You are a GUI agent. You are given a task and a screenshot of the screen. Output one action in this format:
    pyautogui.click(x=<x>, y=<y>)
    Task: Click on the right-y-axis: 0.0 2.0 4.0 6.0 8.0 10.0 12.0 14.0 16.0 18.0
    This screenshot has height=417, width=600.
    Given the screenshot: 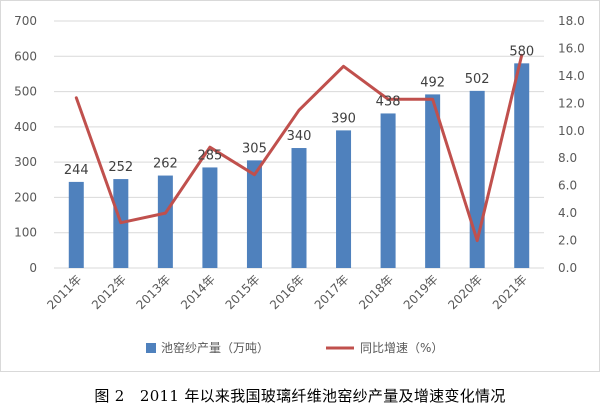 What is the action you would take?
    pyautogui.click(x=571, y=144)
    